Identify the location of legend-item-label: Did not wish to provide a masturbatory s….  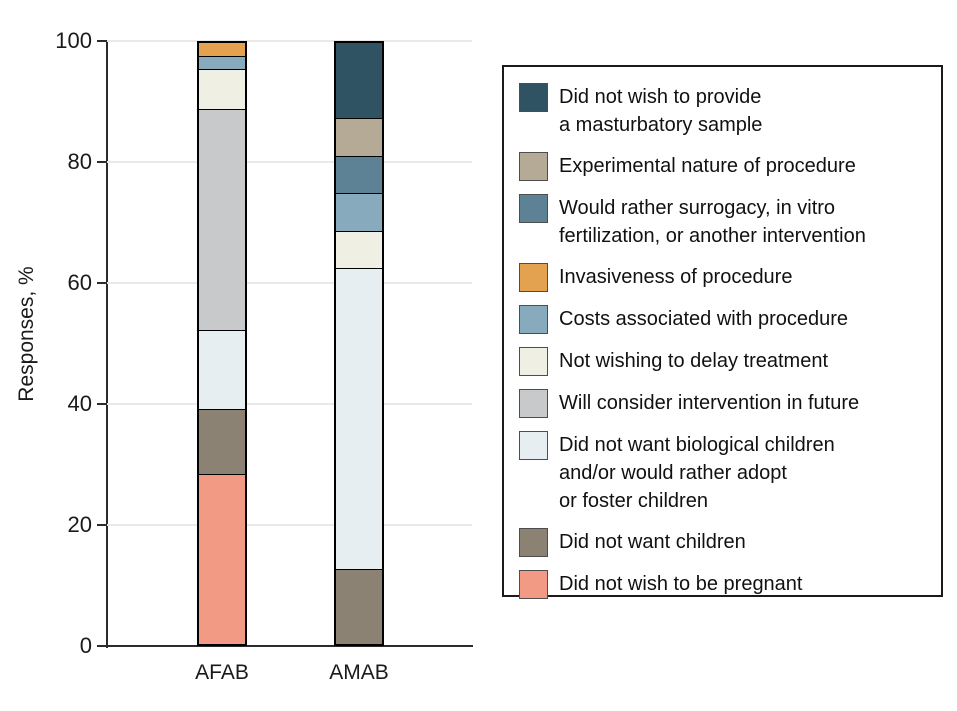
(661, 111).